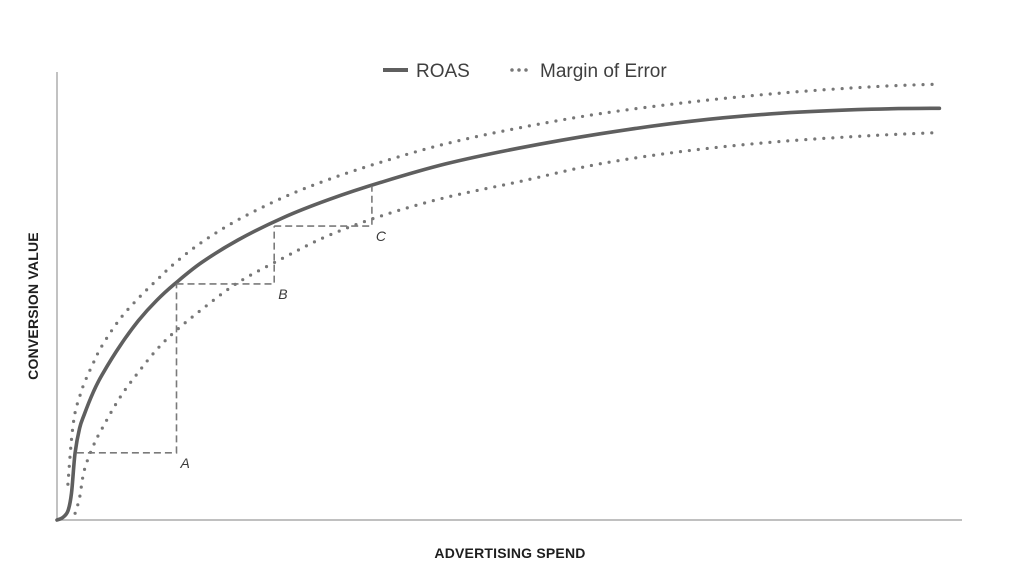 The height and width of the screenshot is (584, 1024). I want to click on legend-roas-label: ROAS, so click(443, 71).